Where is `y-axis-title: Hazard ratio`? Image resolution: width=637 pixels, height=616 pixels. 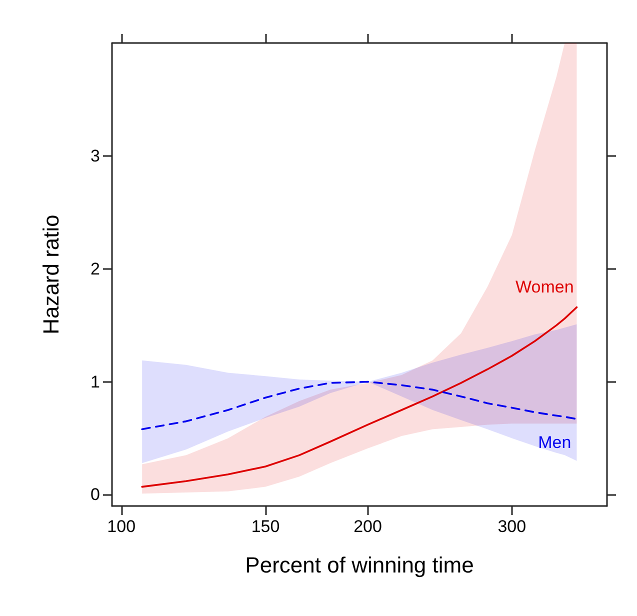 y-axis-title: Hazard ratio is located at coordinates (51, 274).